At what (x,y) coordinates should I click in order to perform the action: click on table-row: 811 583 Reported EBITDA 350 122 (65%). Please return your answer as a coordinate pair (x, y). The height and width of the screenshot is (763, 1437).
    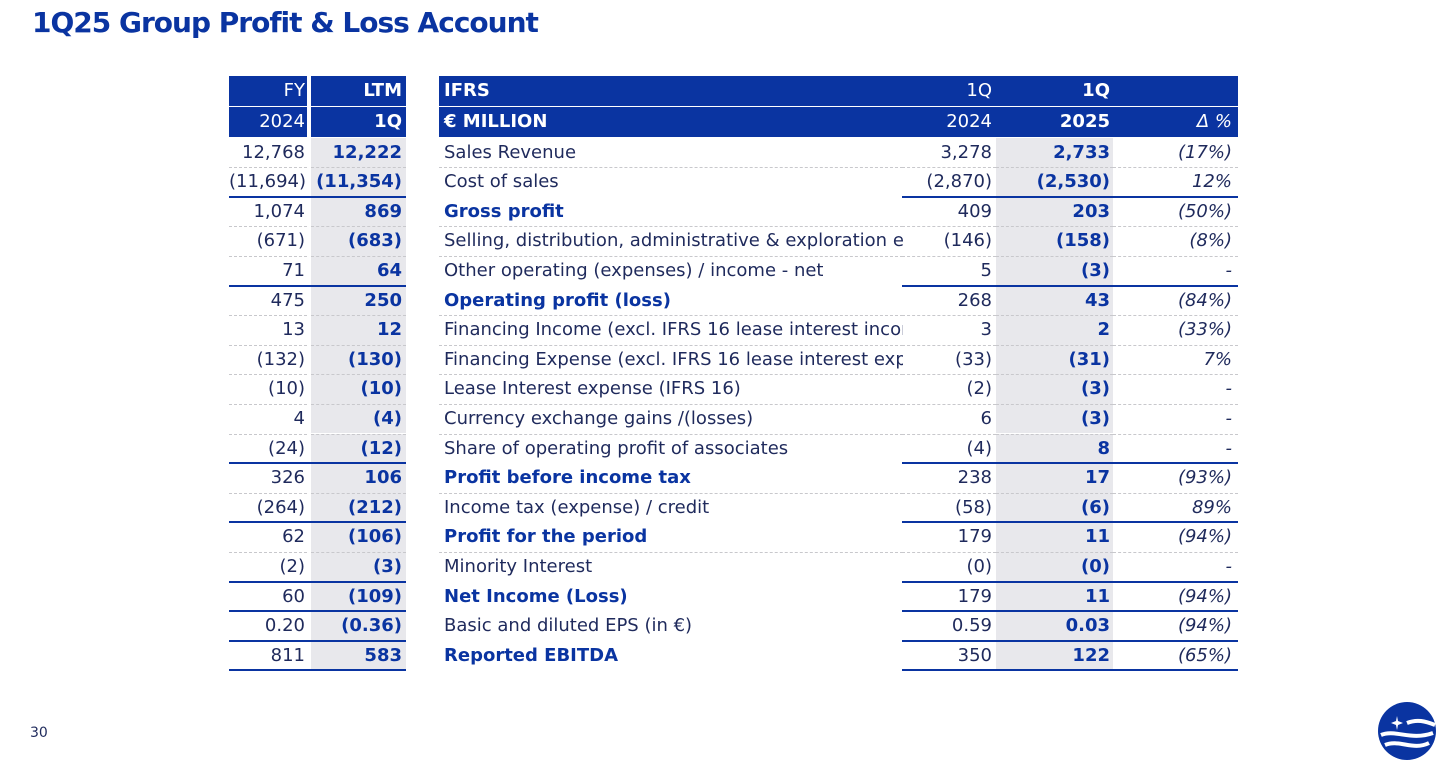
    Looking at the image, I should click on (718, 655).